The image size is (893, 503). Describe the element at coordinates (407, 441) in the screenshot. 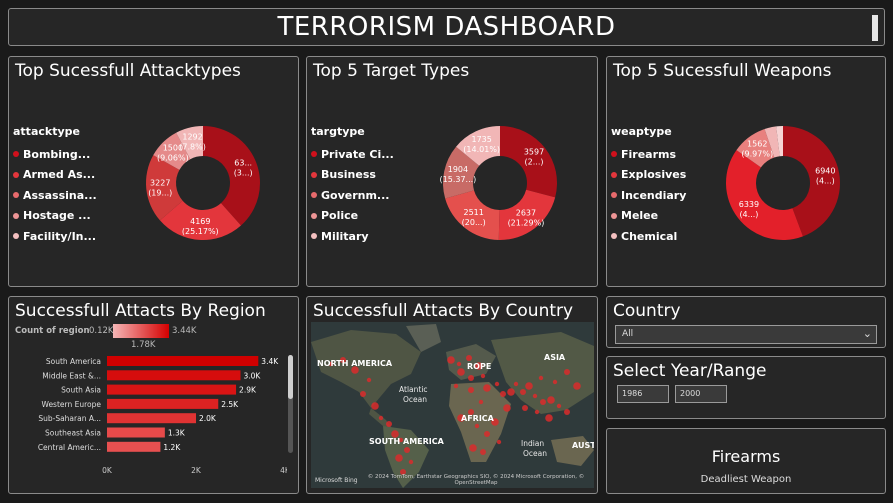

I see `label-south-america: SOUTH AMERICA` at that location.